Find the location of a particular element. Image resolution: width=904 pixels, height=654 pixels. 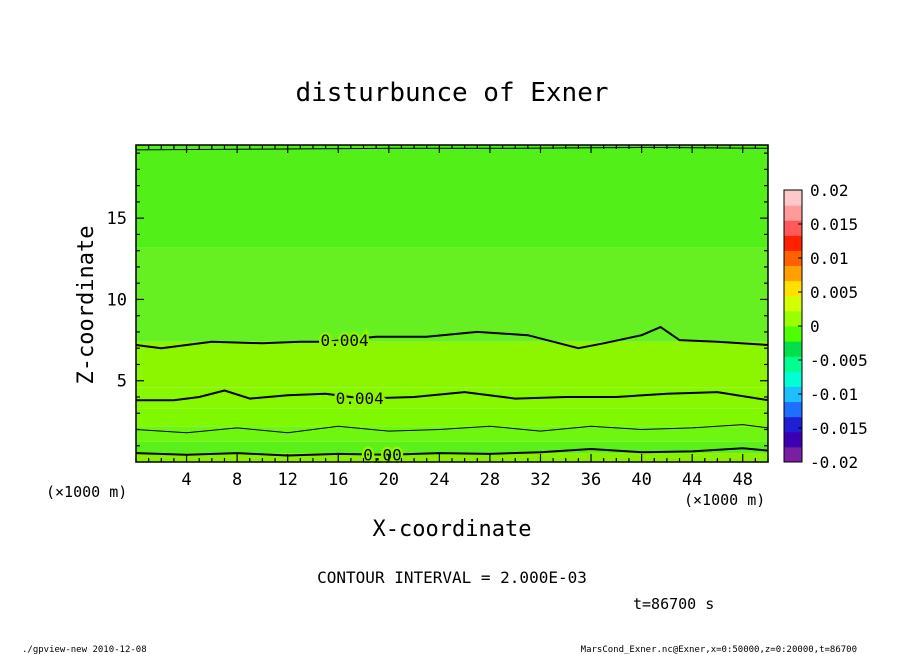

x-tick-label: 16 is located at coordinates (338, 480).